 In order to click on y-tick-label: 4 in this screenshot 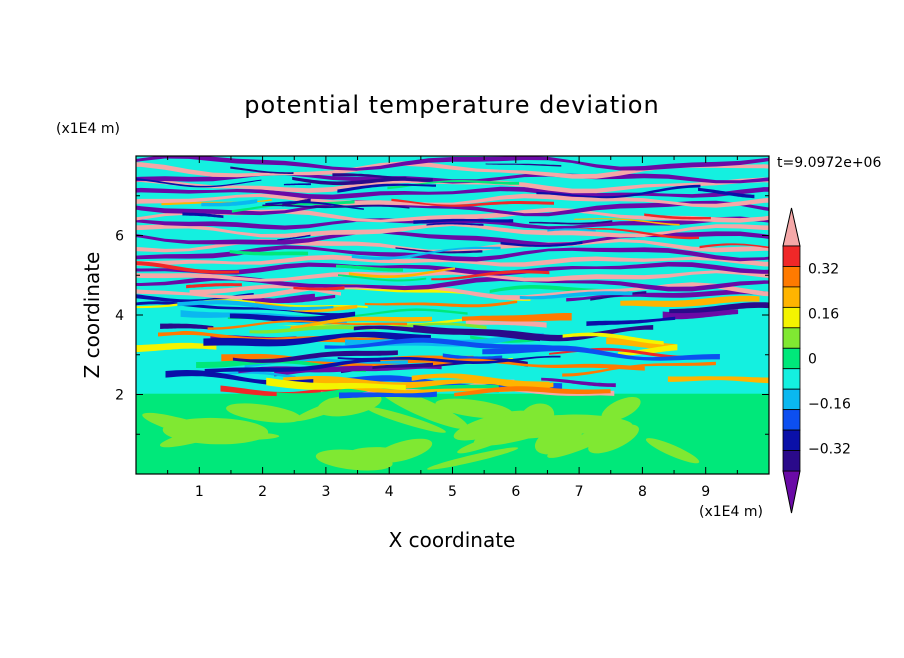, I will do `click(119, 316)`.